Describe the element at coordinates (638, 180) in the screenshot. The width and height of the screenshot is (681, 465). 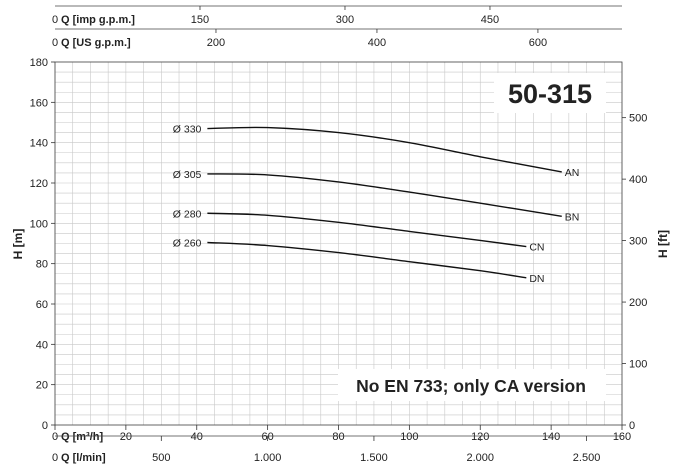
I see `y2-tick-label: 400` at that location.